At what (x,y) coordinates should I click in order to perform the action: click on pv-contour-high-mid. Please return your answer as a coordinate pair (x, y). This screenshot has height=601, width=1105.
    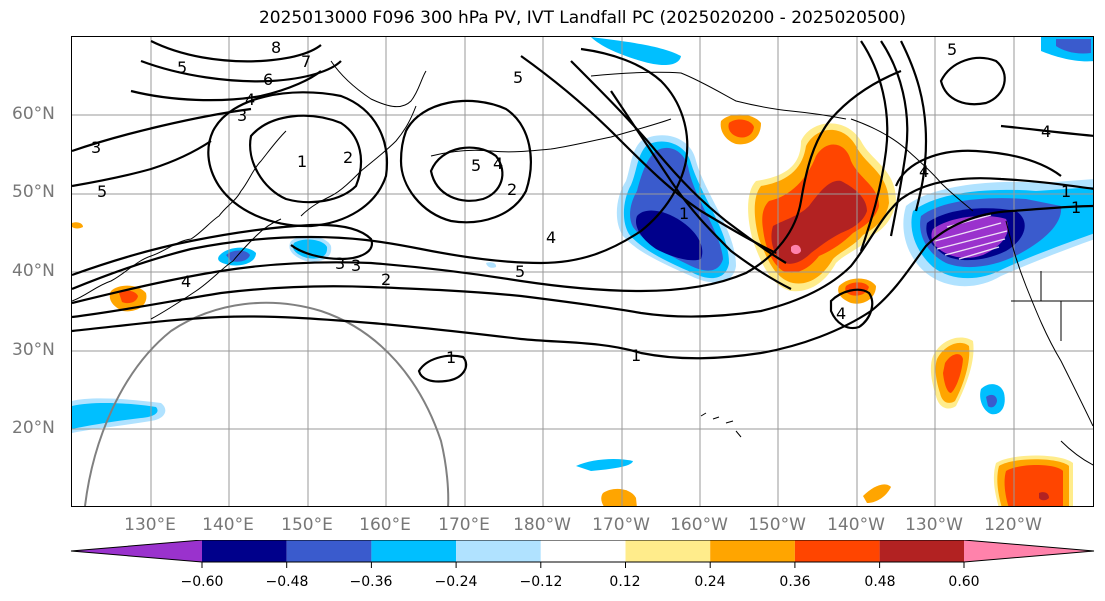
    Looking at the image, I should click on (466, 174).